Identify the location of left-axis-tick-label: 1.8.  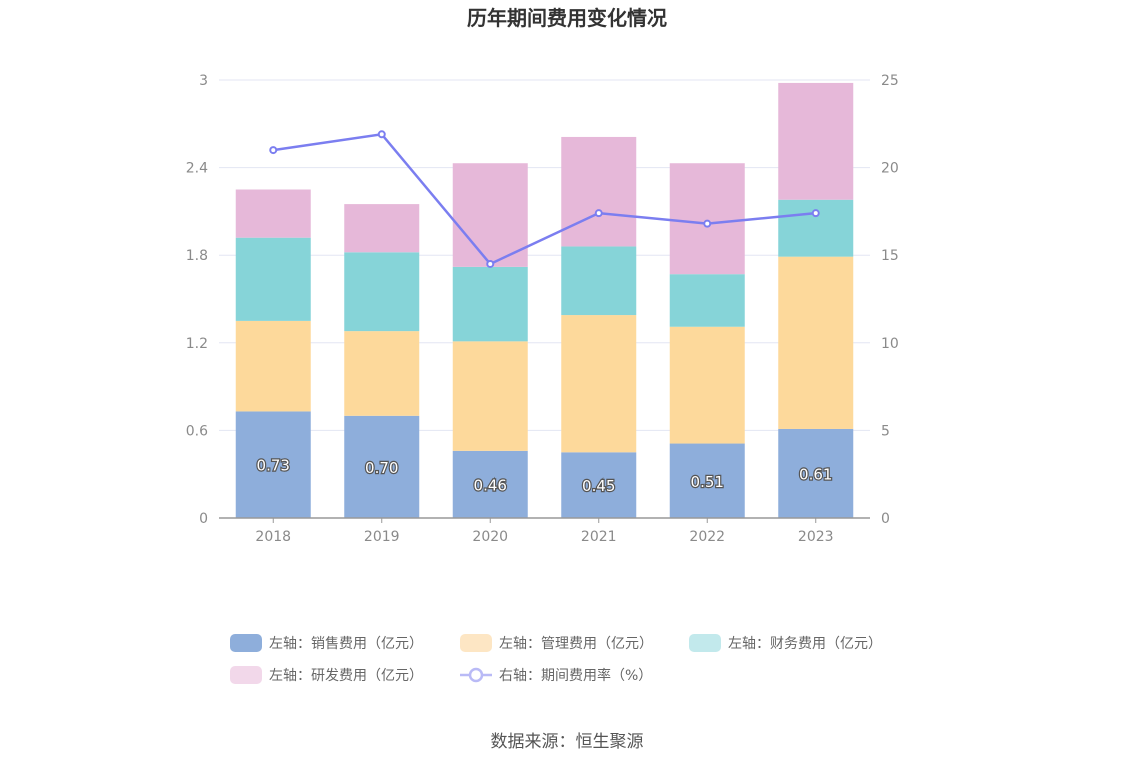
(197, 256).